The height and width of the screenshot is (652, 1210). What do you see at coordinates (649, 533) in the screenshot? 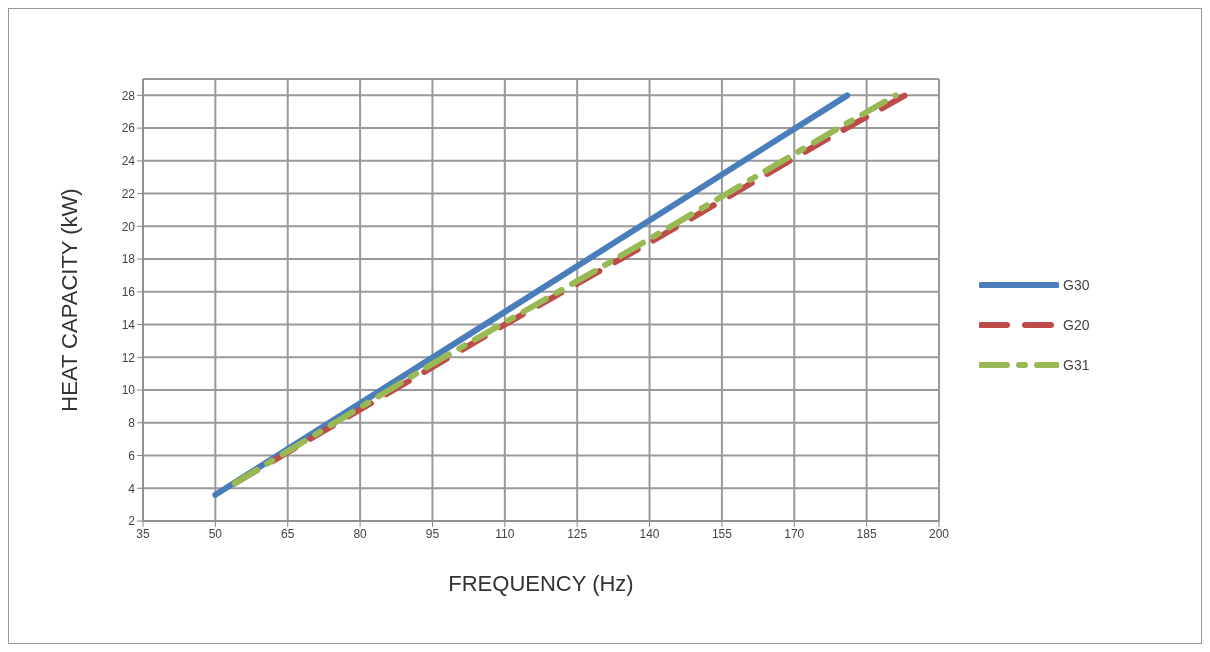
I see `x-tick-label: 140` at bounding box center [649, 533].